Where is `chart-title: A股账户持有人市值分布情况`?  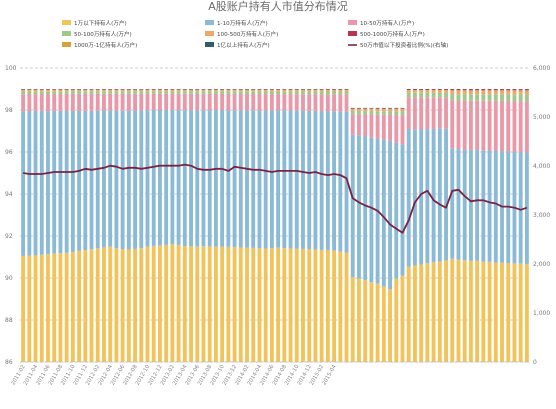 chart-title: A股账户持有人市值分布情况 is located at coordinates (278, 6).